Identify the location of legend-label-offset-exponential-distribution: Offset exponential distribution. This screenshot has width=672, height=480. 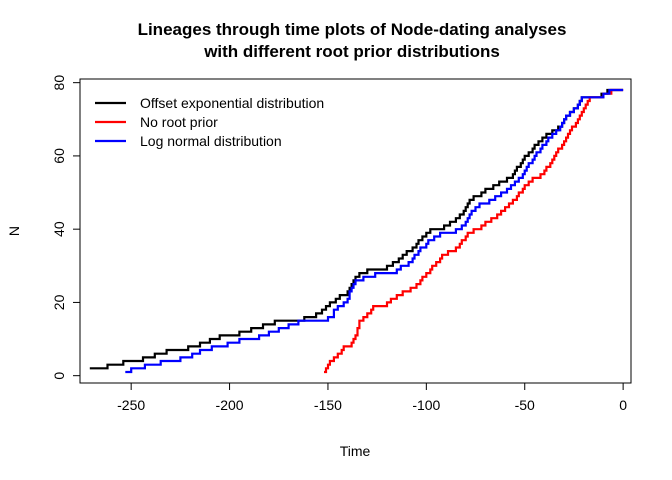
(232, 103).